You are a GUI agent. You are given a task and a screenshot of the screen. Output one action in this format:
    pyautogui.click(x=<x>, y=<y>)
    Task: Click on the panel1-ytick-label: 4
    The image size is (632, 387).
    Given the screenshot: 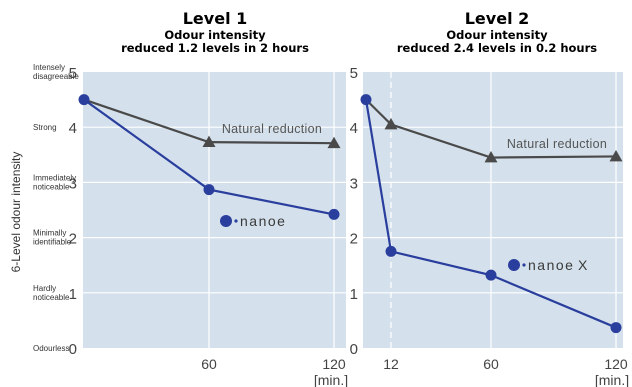 What is the action you would take?
    pyautogui.click(x=73, y=128)
    